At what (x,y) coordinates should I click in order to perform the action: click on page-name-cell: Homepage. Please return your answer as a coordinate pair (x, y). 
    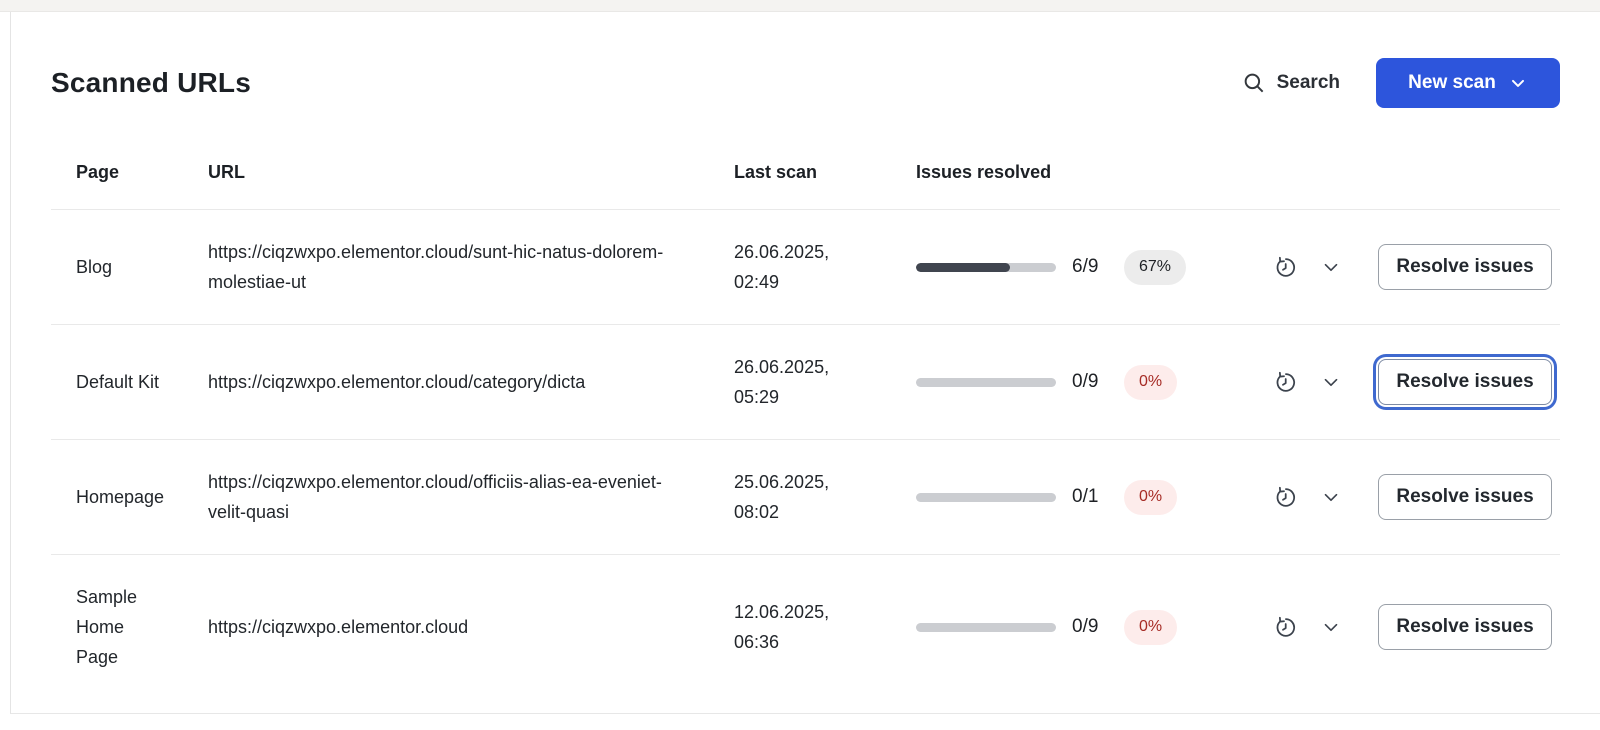
    Looking at the image, I should click on (129, 497).